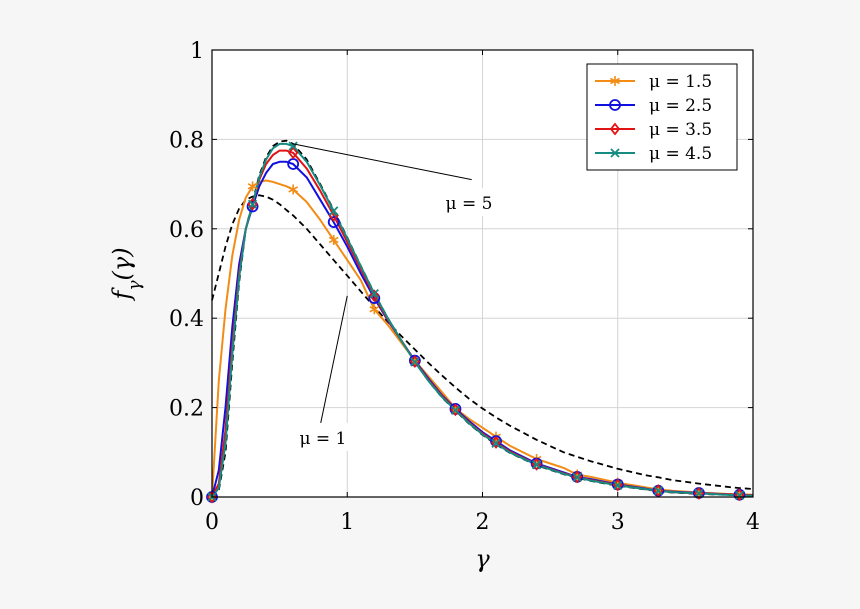 Image resolution: width=860 pixels, height=609 pixels. Describe the element at coordinates (186, 230) in the screenshot. I see `y-tick-label: 0.6` at that location.